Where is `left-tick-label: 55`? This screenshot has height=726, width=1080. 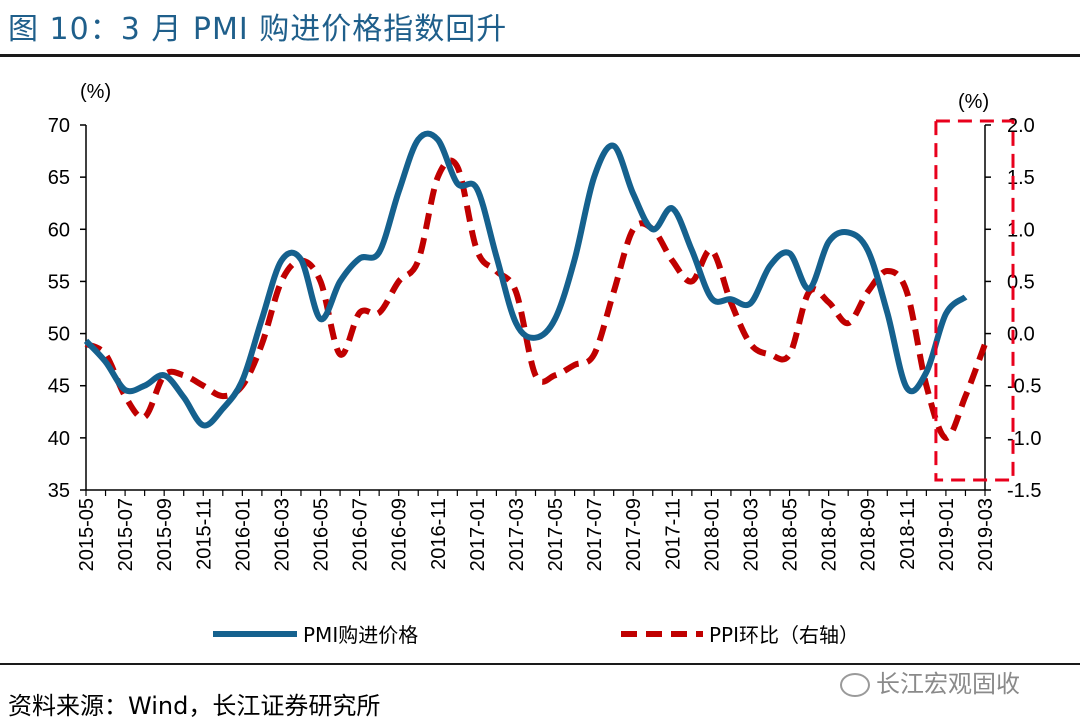 left-tick-label: 55 is located at coordinates (59, 282).